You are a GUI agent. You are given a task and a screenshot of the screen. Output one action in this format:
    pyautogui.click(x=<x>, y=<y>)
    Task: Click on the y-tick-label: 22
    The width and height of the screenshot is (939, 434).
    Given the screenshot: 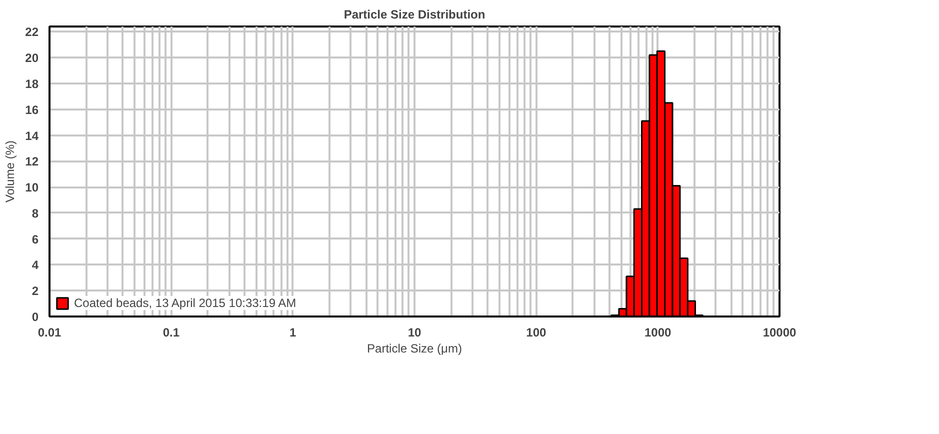 What is the action you would take?
    pyautogui.click(x=32, y=32)
    